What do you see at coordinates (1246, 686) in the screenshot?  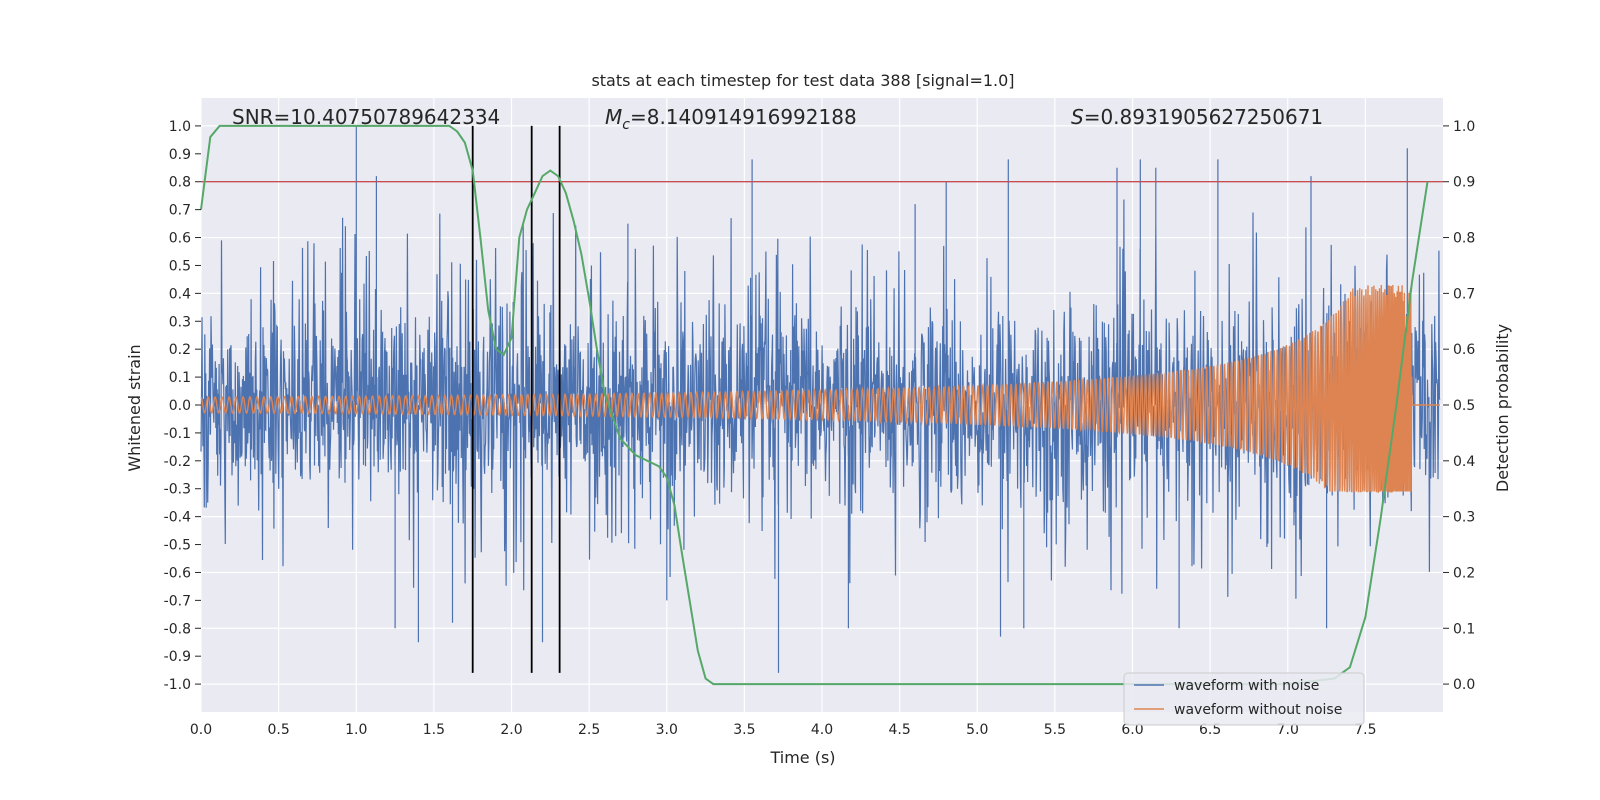 I see `legend-label-noise: waveform with noise` at bounding box center [1246, 686].